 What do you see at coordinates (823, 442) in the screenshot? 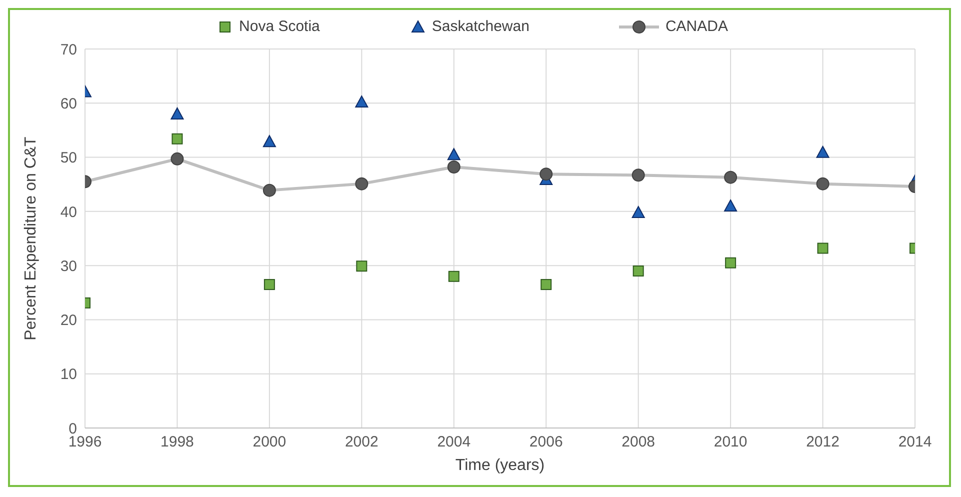
I see `x-tick-label: 2012` at bounding box center [823, 442].